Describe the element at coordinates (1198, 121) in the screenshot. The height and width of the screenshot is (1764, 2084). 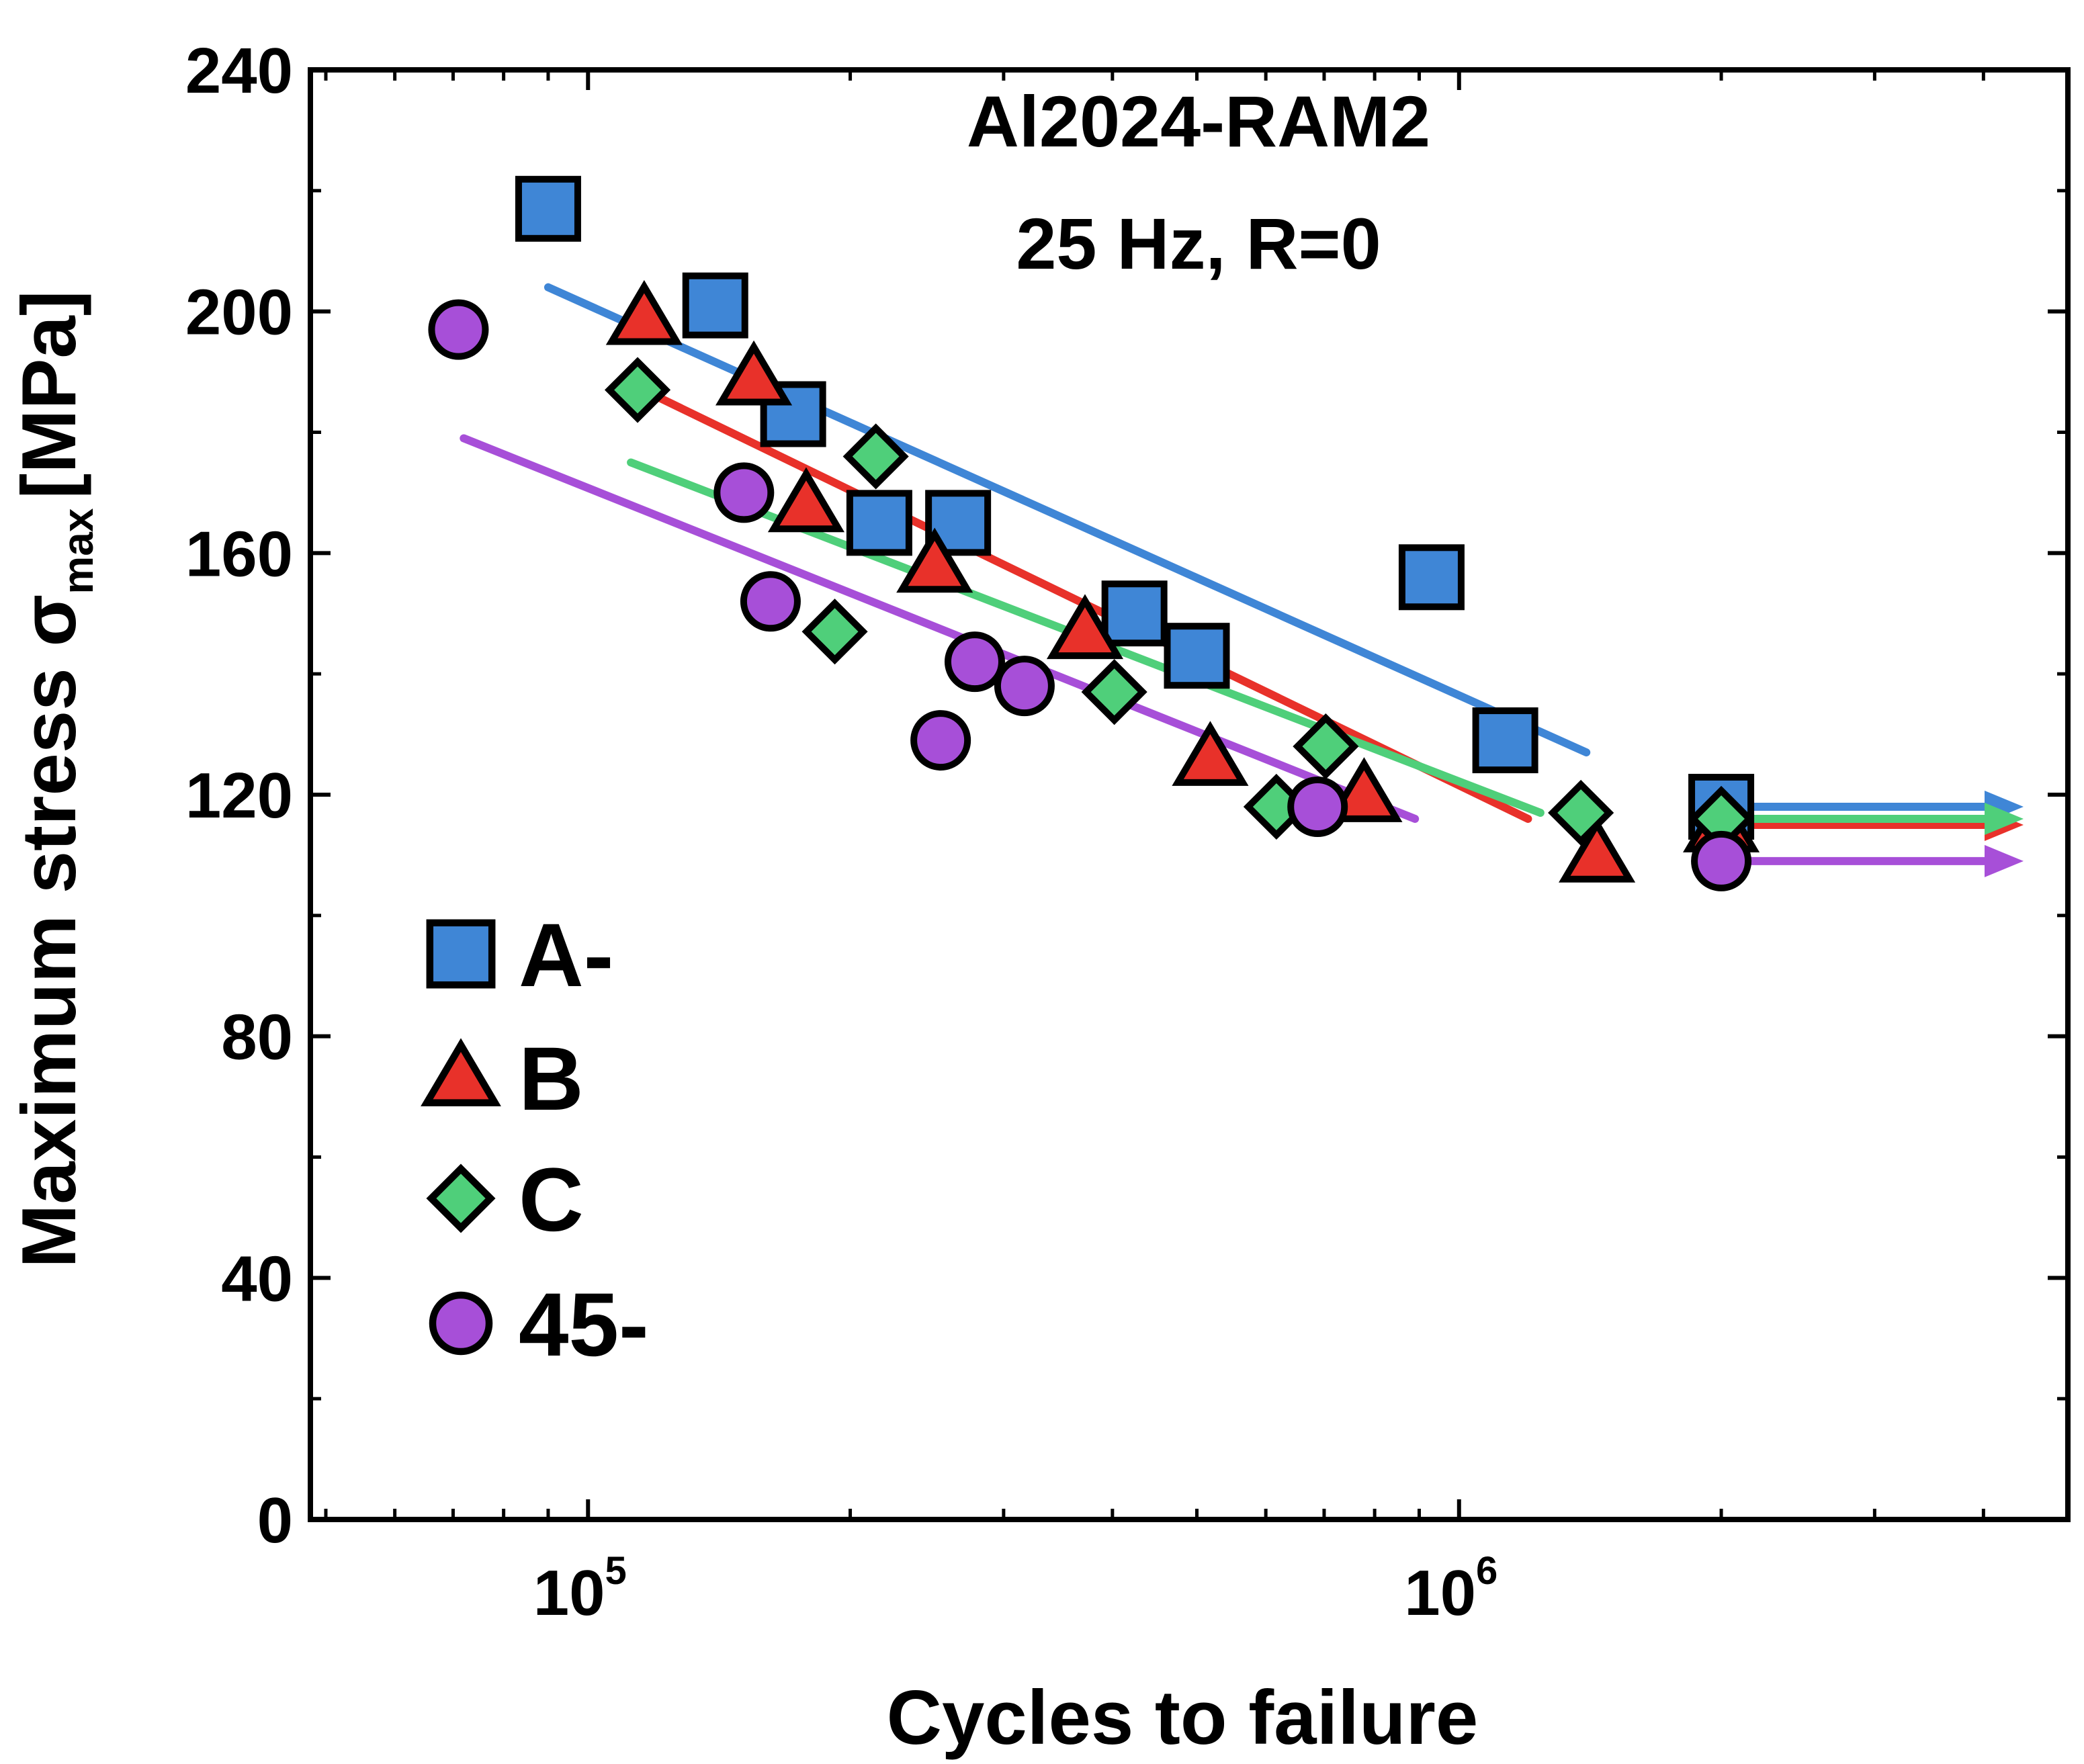
I see `chart-title: Al2024-RAM2` at that location.